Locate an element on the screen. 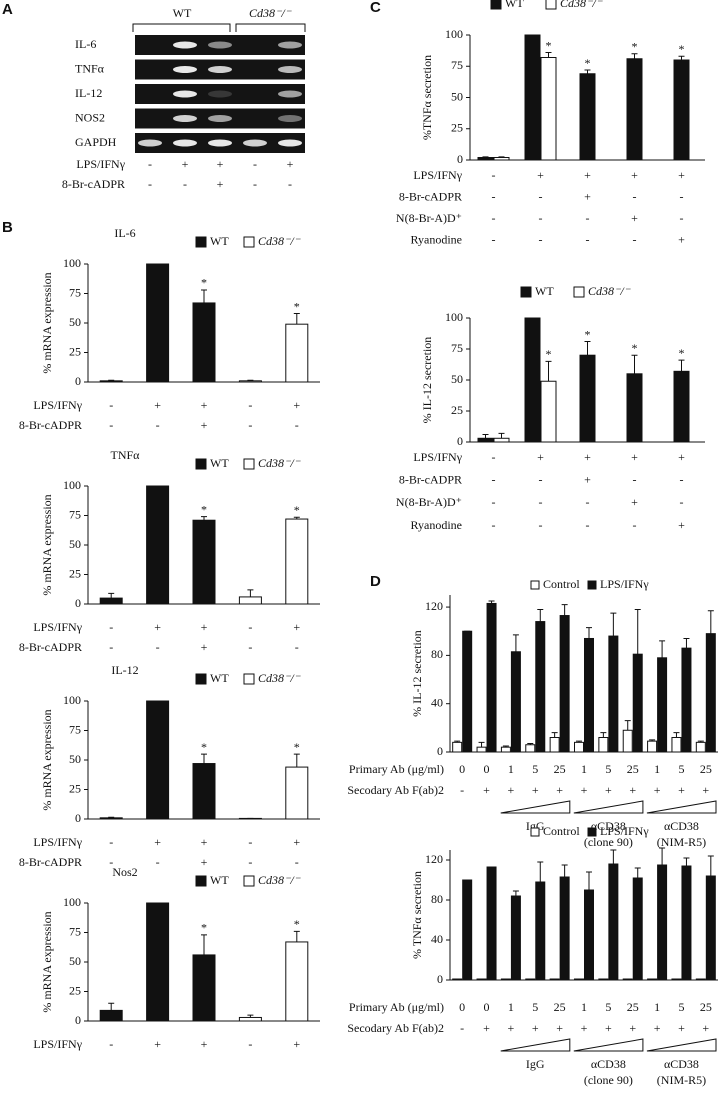 The width and height of the screenshot is (727, 1117). y-axis-label: % mRNA expression is located at coordinates (47, 961).